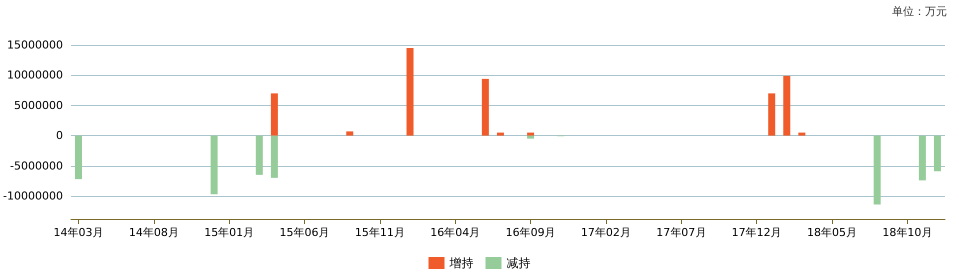 The width and height of the screenshot is (959, 278). Describe the element at coordinates (78, 232) in the screenshot. I see `x-tick-label: 14年03月` at that location.